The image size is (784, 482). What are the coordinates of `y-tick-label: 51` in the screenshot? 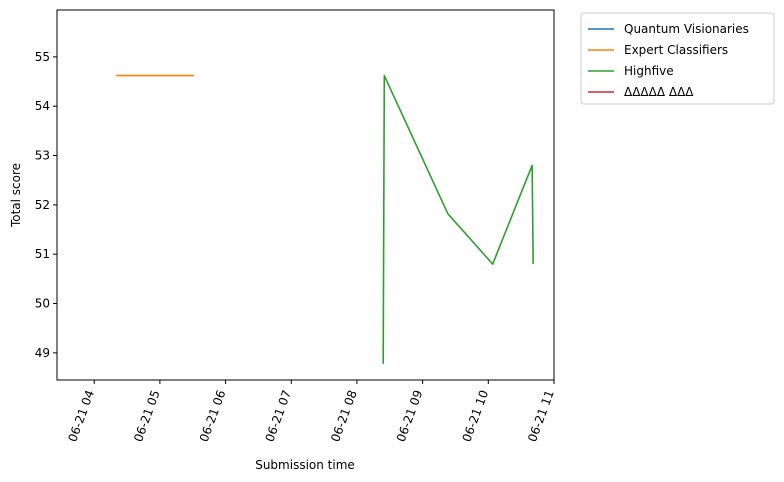 It's located at (42, 254).